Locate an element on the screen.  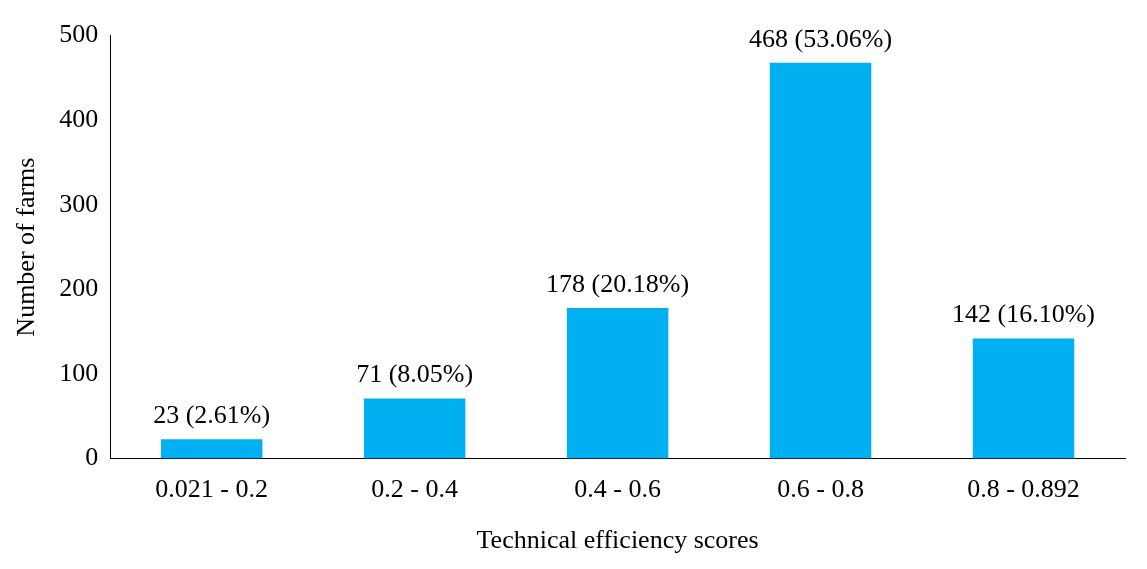
x-tick-label: 0.021 - 0.2 is located at coordinates (212, 489).